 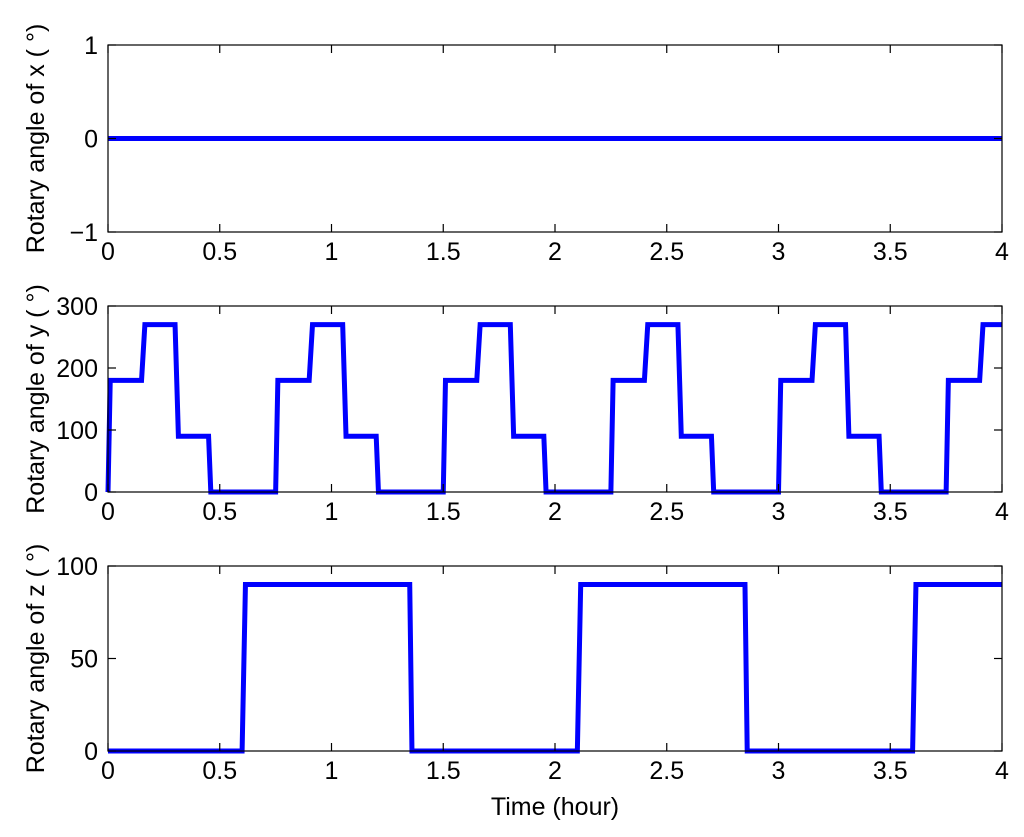 I want to click on y-tick-label: −1, so click(x=83, y=233).